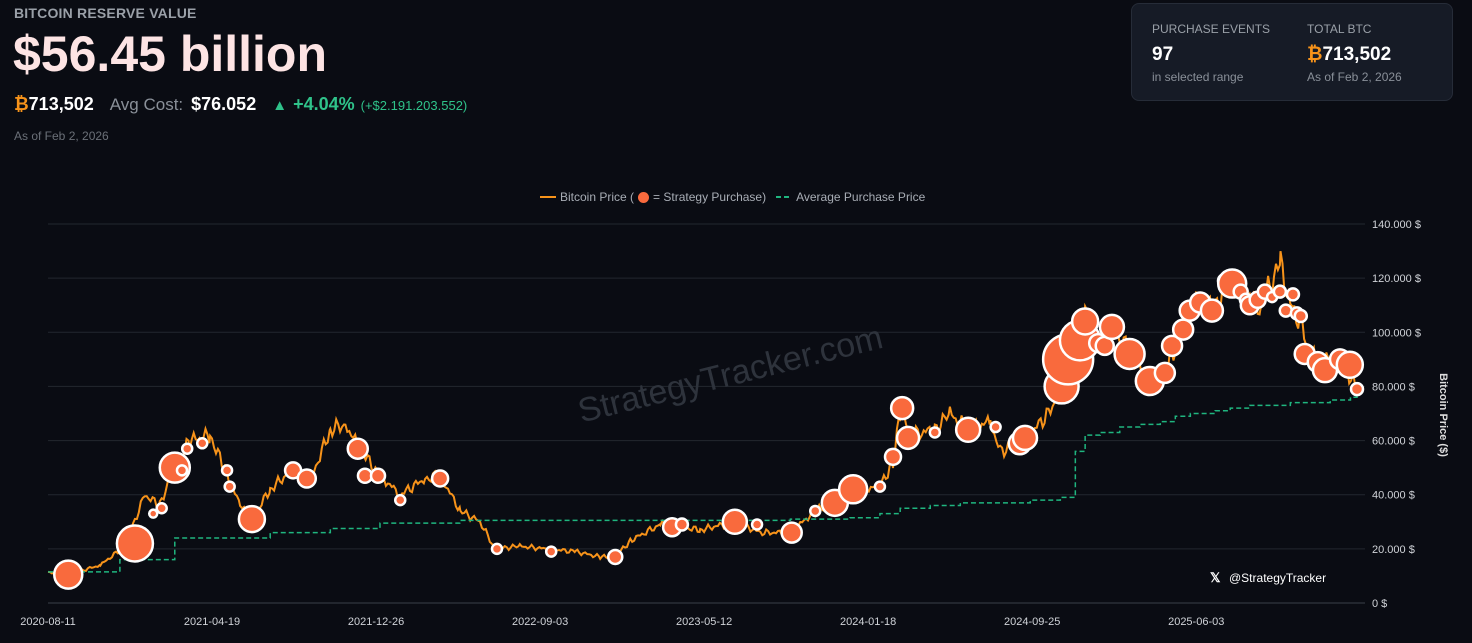 The width and height of the screenshot is (1472, 643). Describe the element at coordinates (730, 374) in the screenshot. I see `watermark: StrategyTracker.com` at that location.